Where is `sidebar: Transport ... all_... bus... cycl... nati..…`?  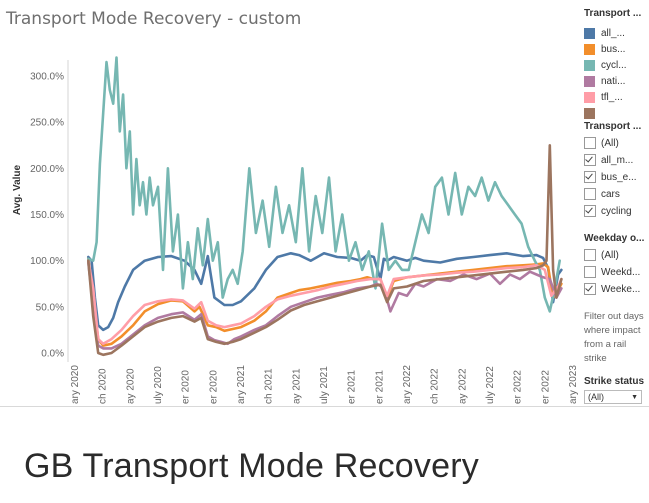
sidebar: Transport ... all_... bus... cycl... nati..… is located at coordinates (615, 203).